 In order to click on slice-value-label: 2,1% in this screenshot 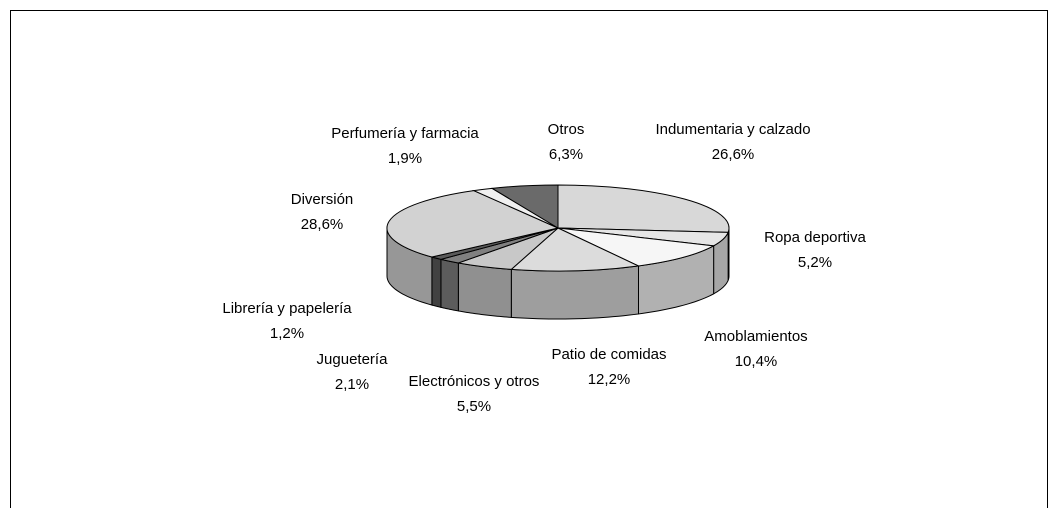, I will do `click(352, 384)`.